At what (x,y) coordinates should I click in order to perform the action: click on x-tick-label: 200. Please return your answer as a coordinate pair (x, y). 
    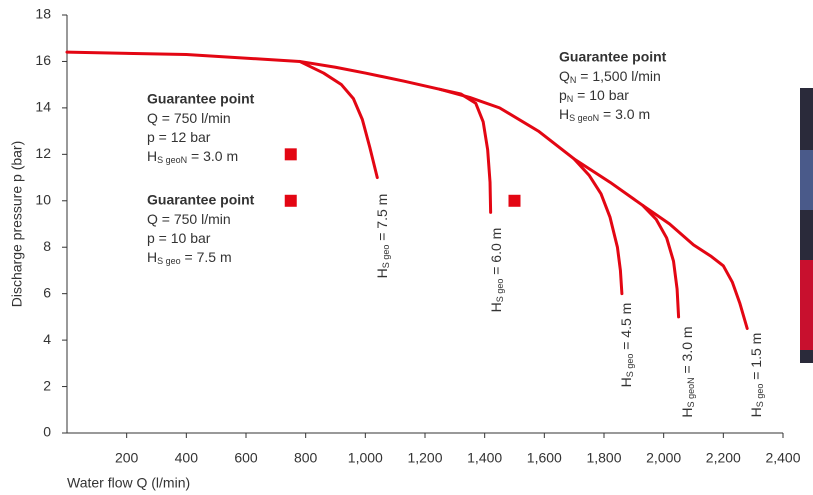
    Looking at the image, I should click on (127, 458).